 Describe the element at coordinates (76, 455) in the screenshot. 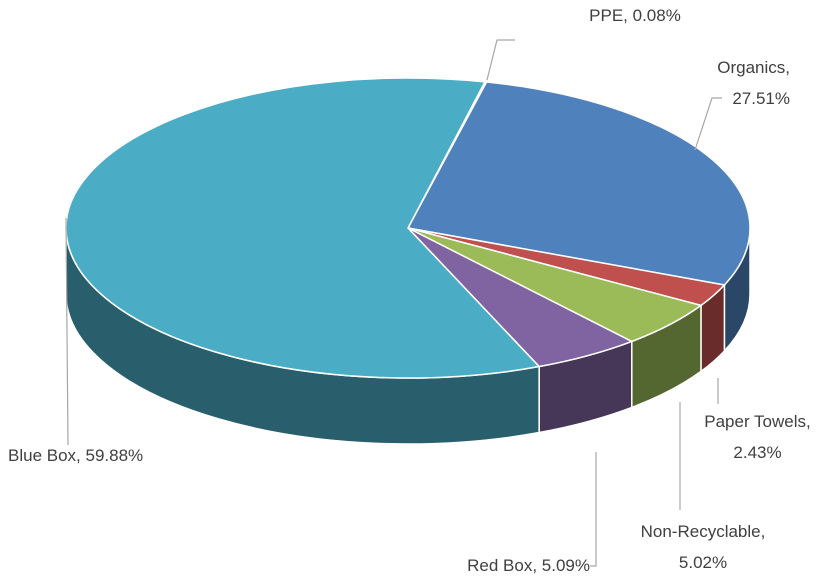

I see `data-label: Blue Box, 59.88%` at that location.